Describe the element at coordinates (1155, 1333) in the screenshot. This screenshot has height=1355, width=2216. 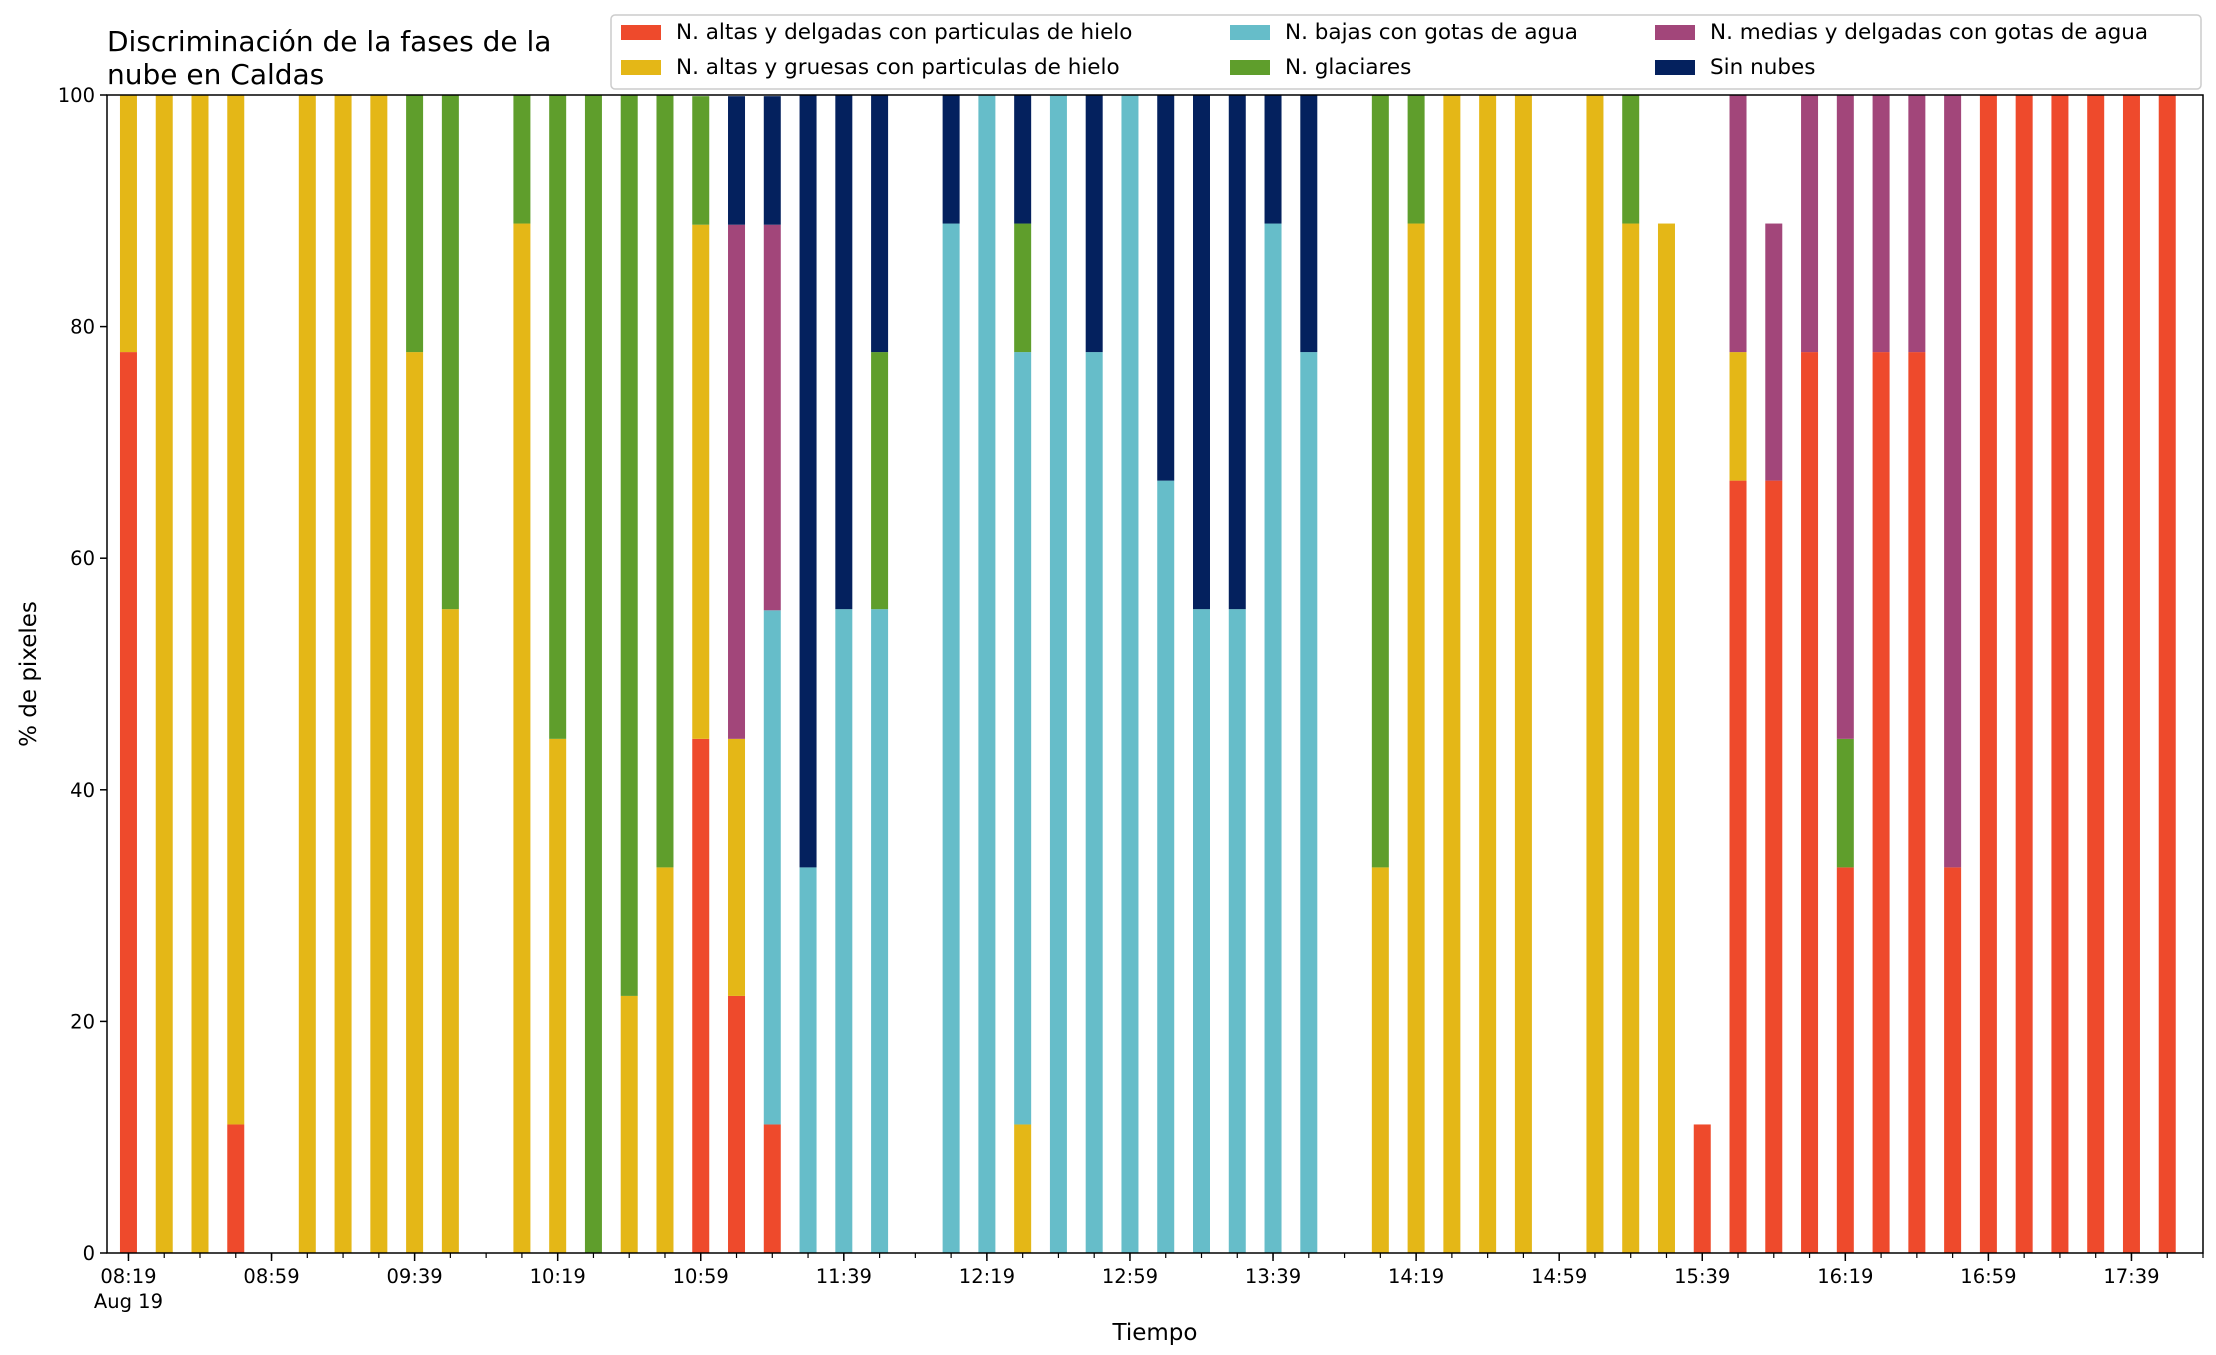
I see `x-axis-label: Tiempo` at that location.